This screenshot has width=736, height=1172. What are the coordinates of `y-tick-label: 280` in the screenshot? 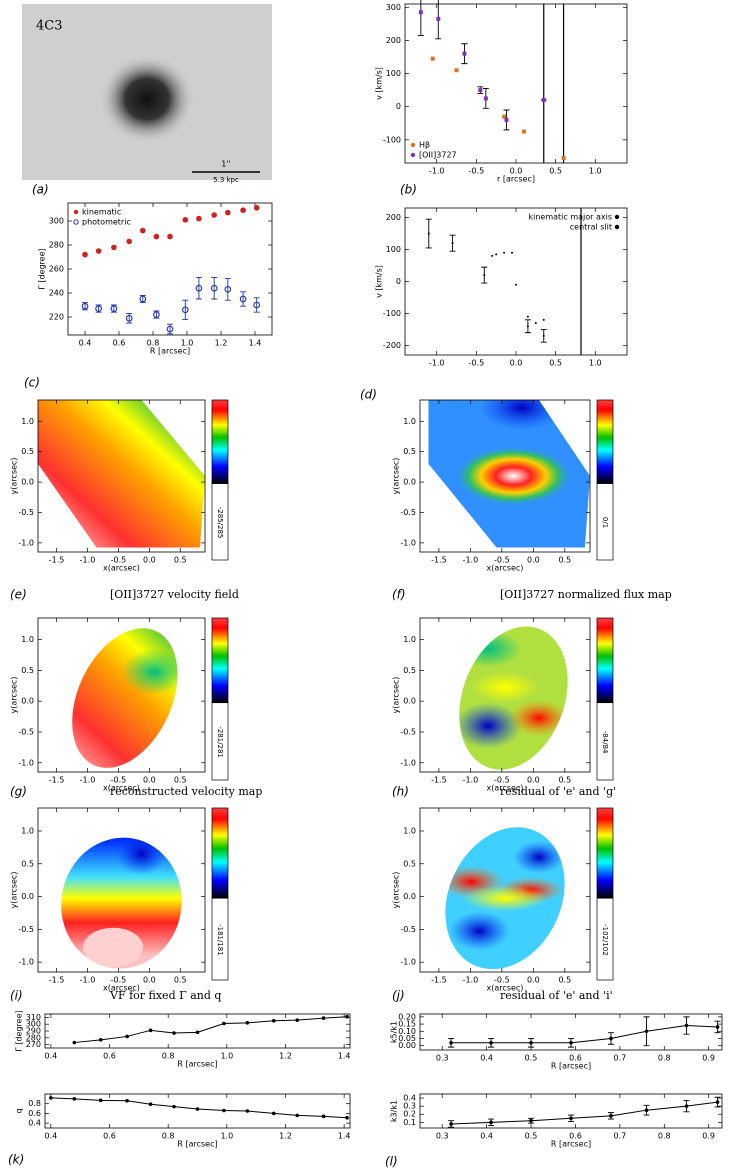 It's located at (56, 245).